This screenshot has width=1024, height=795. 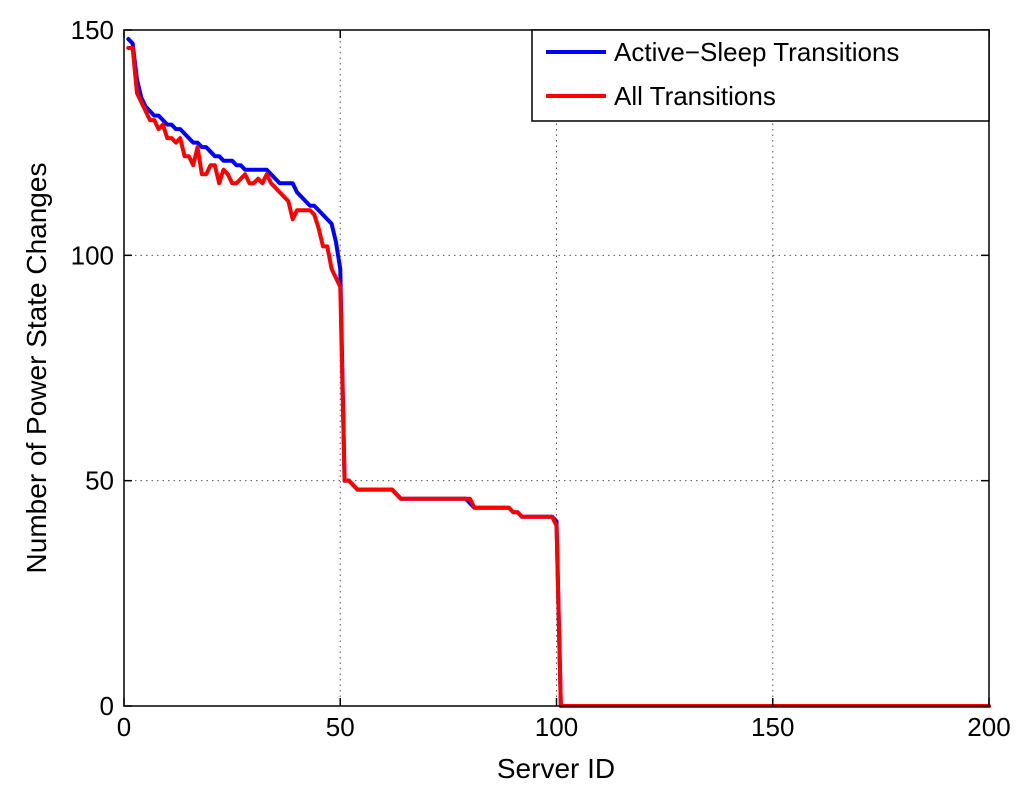 I want to click on y-tick-label: 150, so click(x=92, y=30).